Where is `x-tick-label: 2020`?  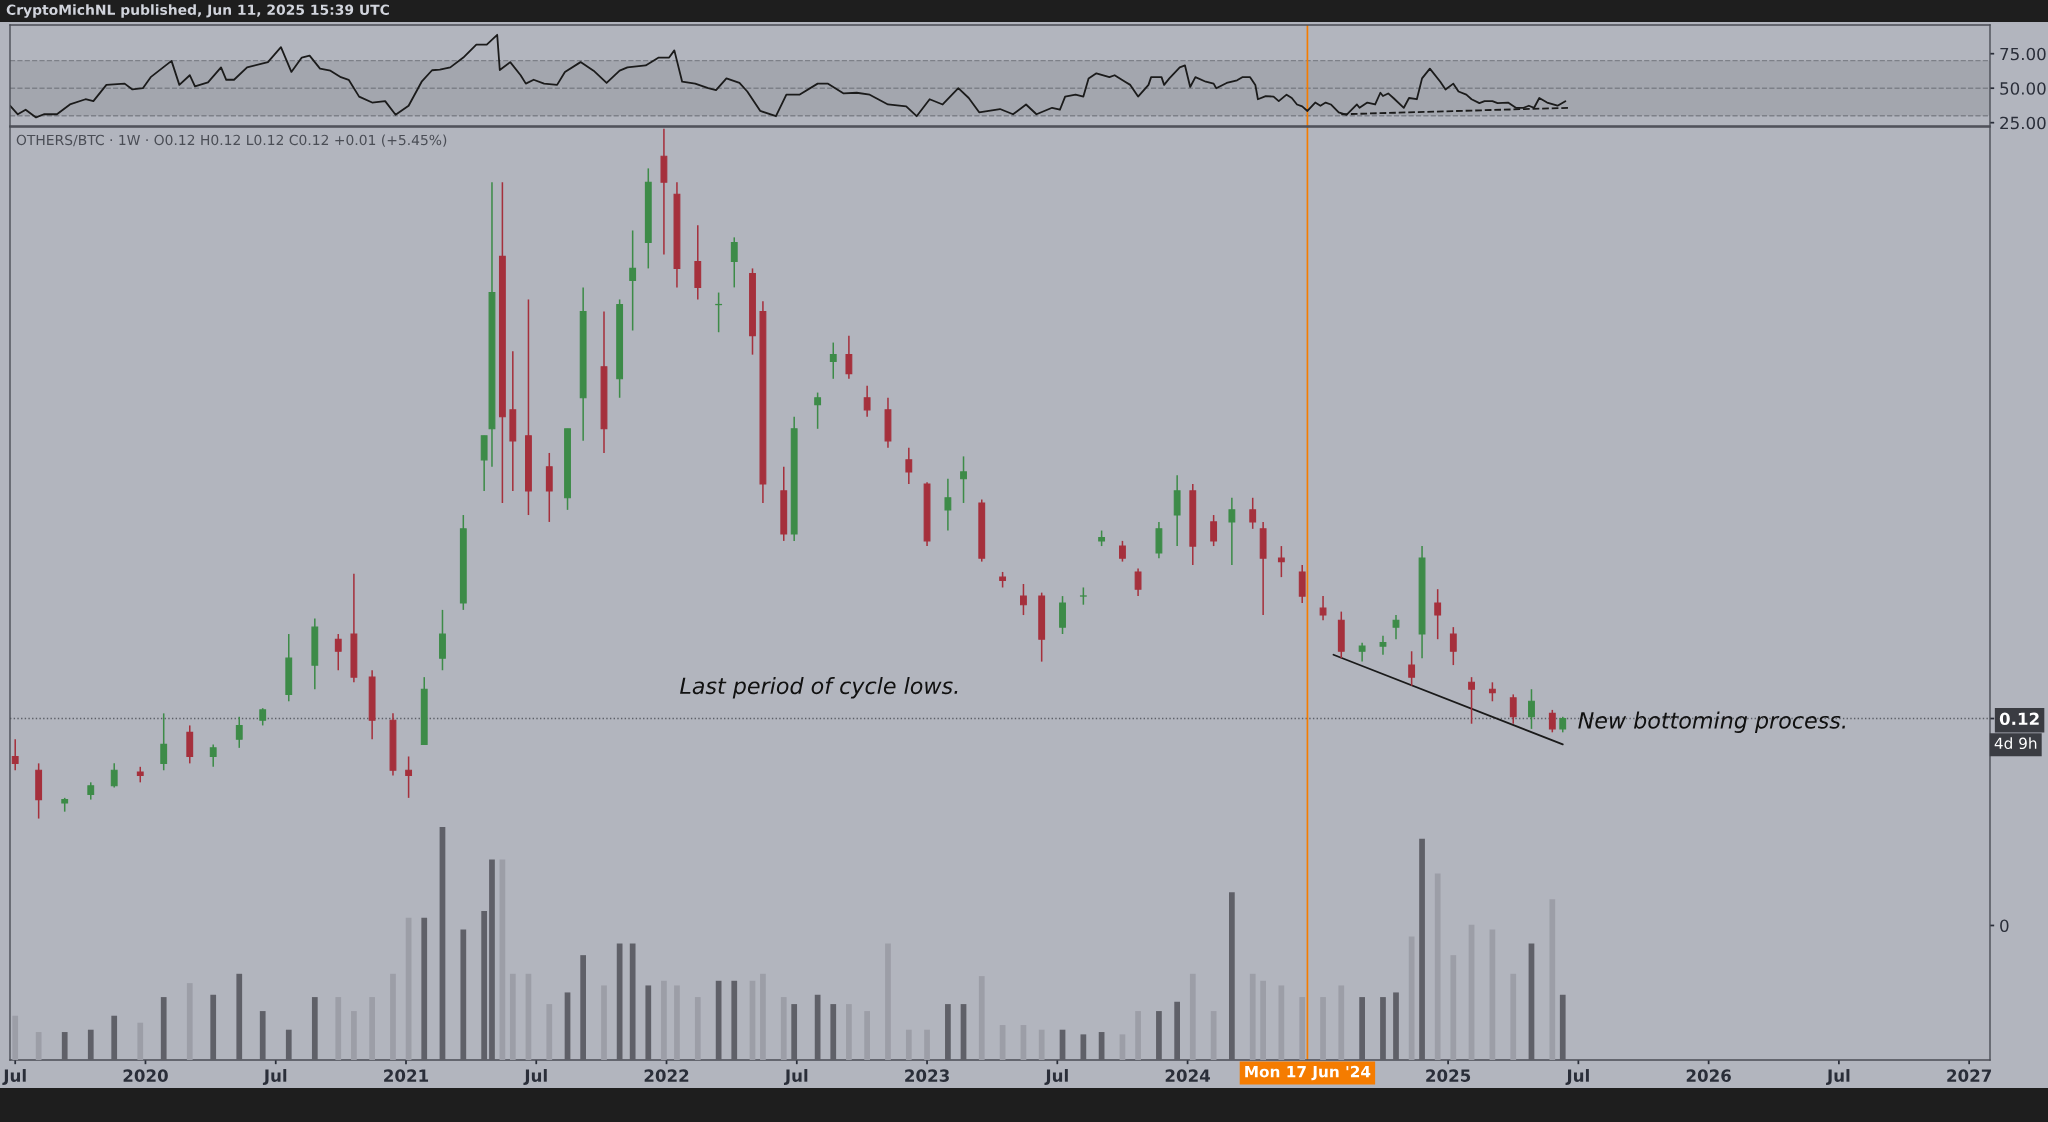
x-tick-label: 2020 is located at coordinates (145, 1075).